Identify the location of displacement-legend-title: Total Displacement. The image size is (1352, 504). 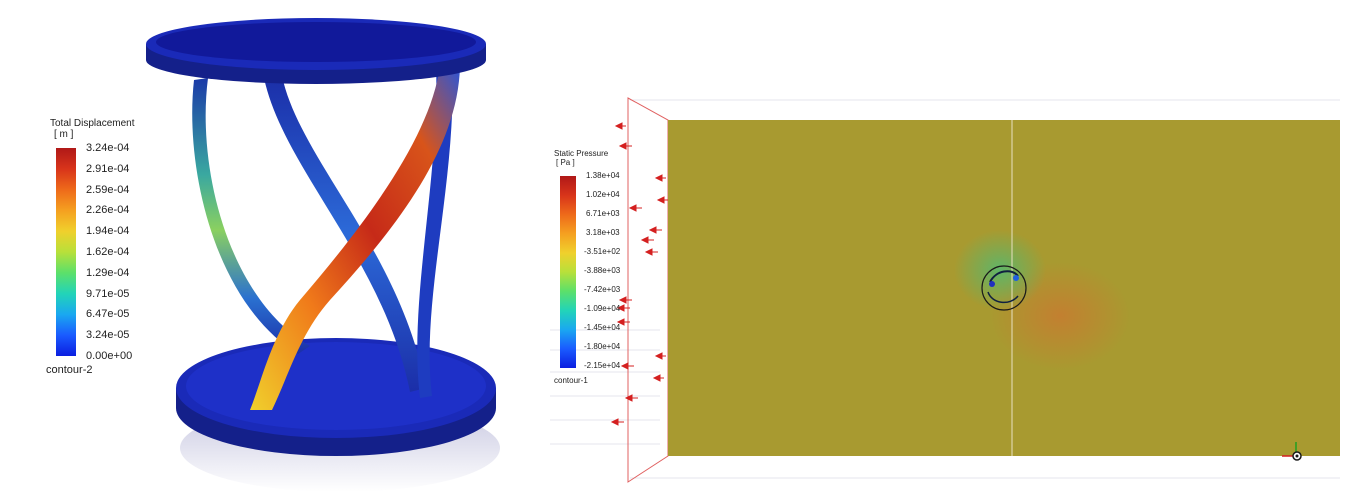
(92, 123).